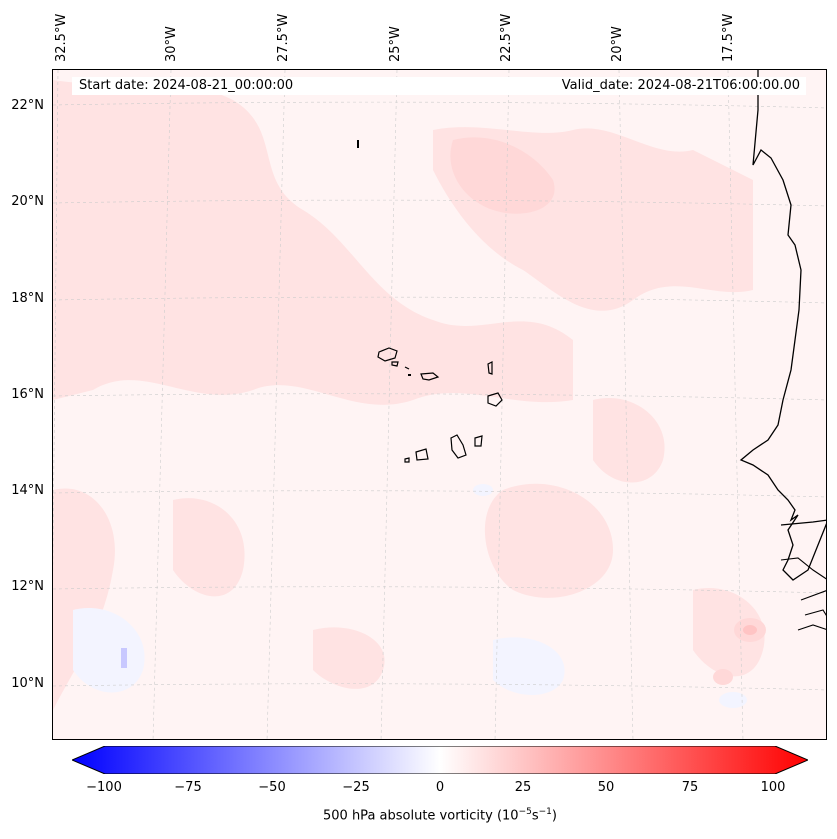 This screenshot has height=839, width=837. I want to click on colorbar-gradient, so click(440, 760).